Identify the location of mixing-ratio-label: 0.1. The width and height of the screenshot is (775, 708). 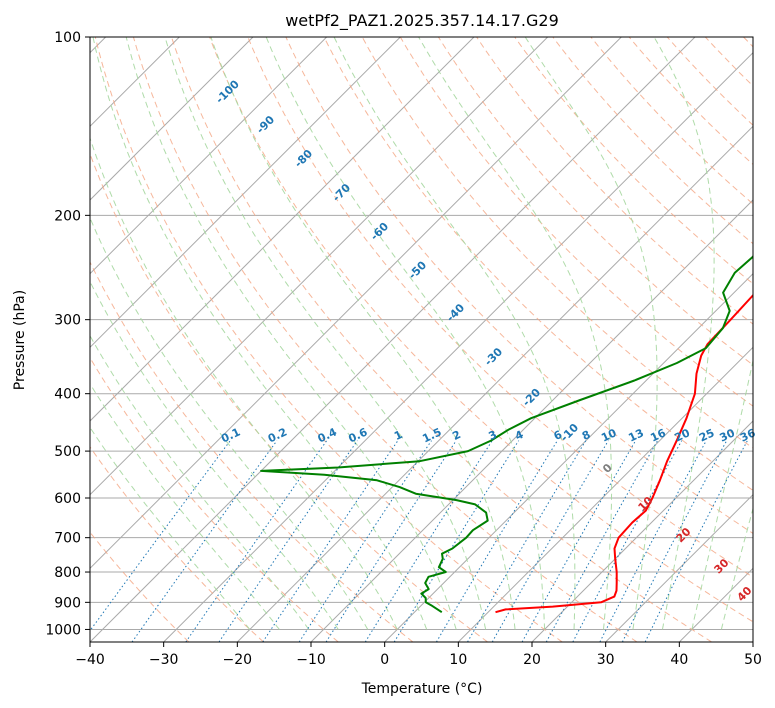
(230, 435).